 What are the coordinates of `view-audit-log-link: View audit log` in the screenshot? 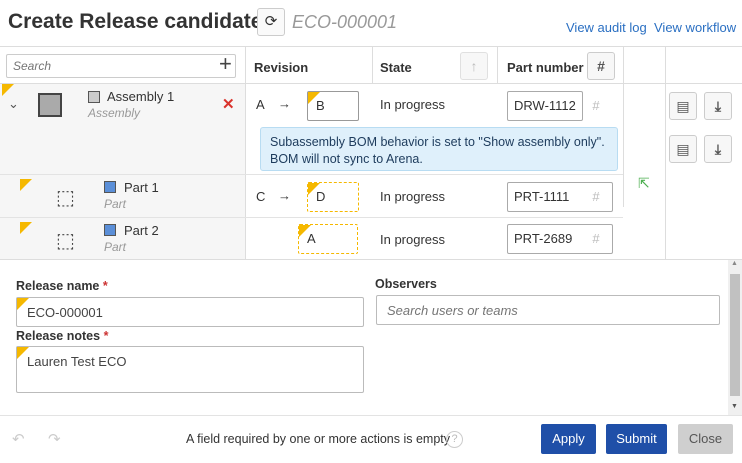 It's located at (606, 27).